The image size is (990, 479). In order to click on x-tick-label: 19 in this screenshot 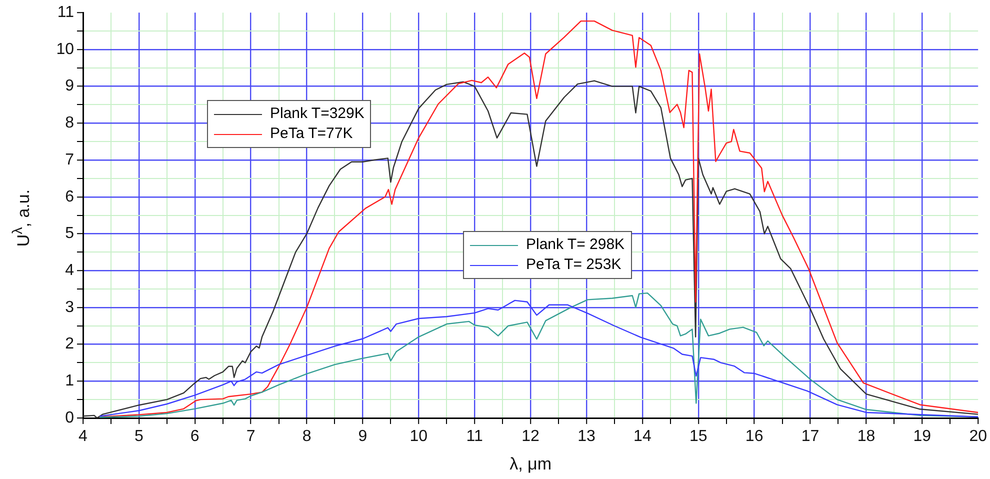, I will do `click(922, 437)`.